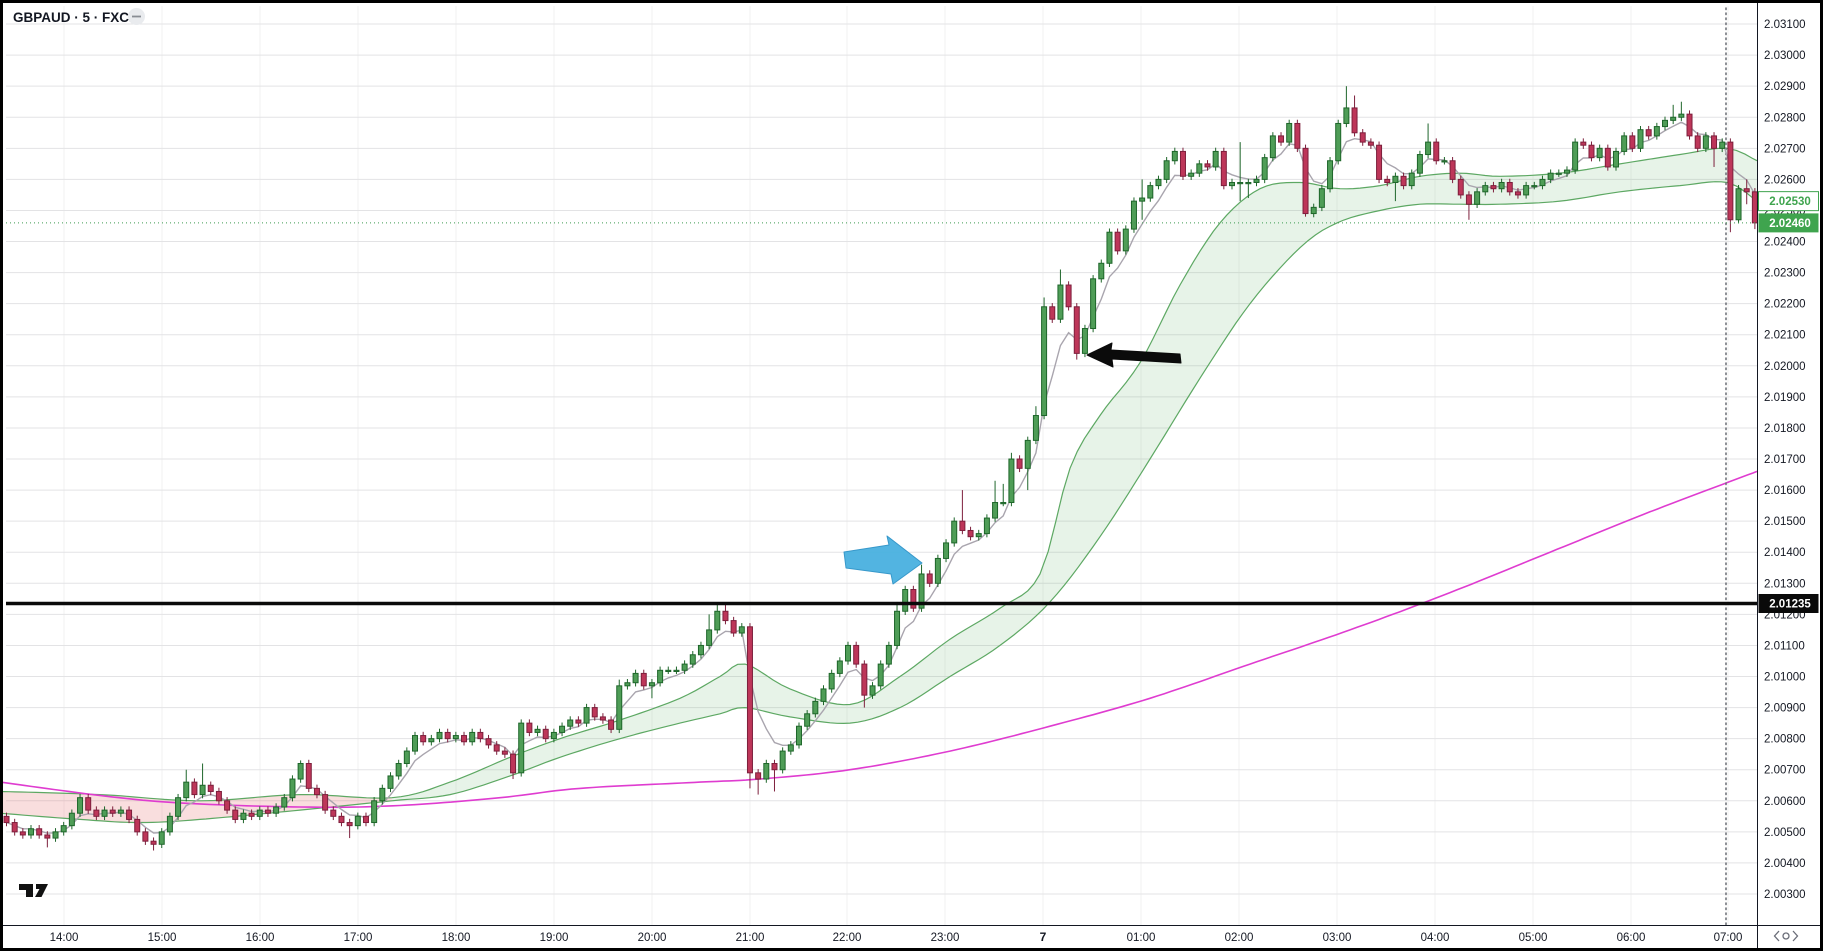 The width and height of the screenshot is (1823, 951). Describe the element at coordinates (1239, 938) in the screenshot. I see `time-tick-label: 02:00` at that location.